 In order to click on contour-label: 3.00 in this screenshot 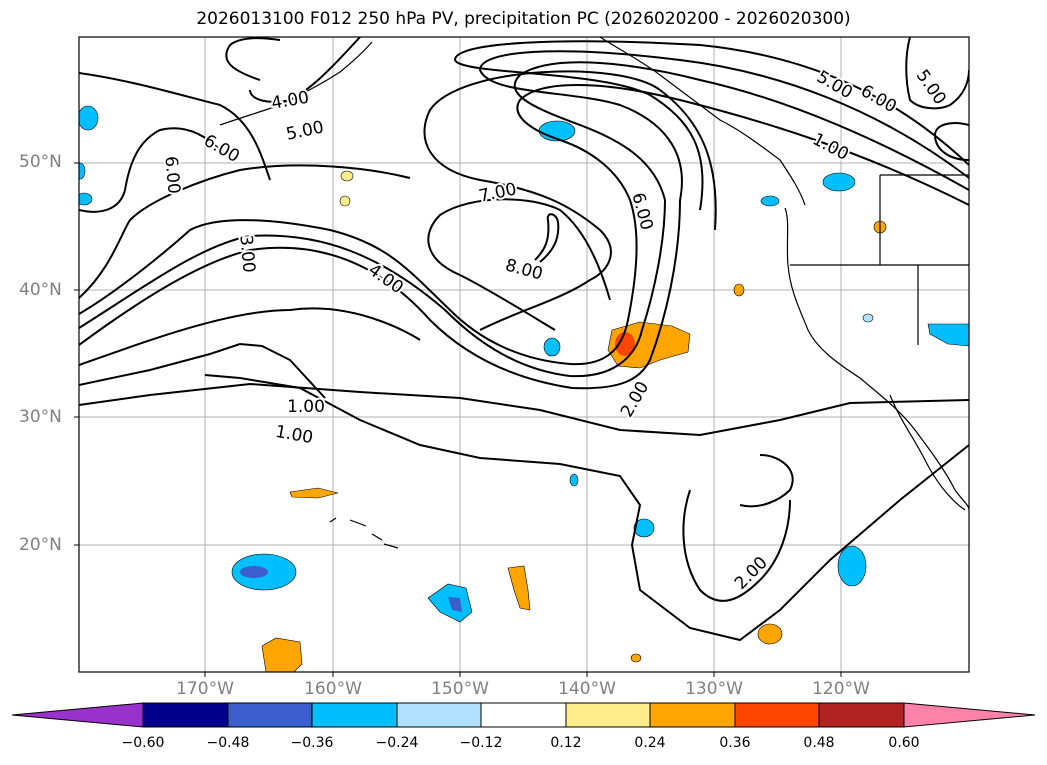, I will do `click(246, 253)`.